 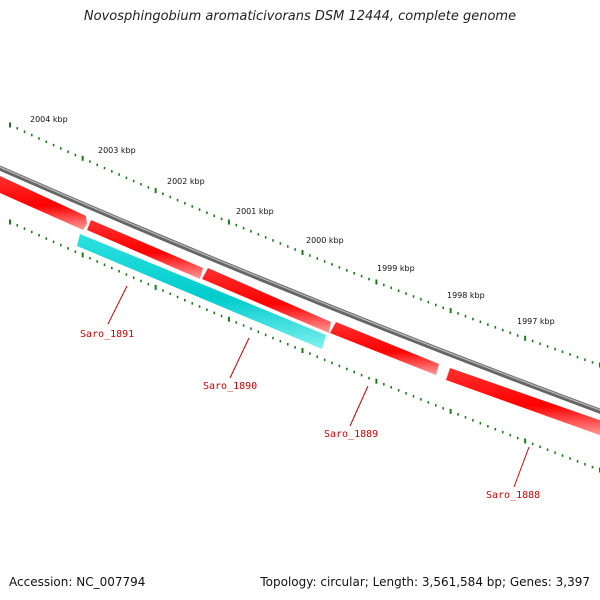 What do you see at coordinates (513, 495) in the screenshot?
I see `gene-label-Saro_1888: Saro_1888` at bounding box center [513, 495].